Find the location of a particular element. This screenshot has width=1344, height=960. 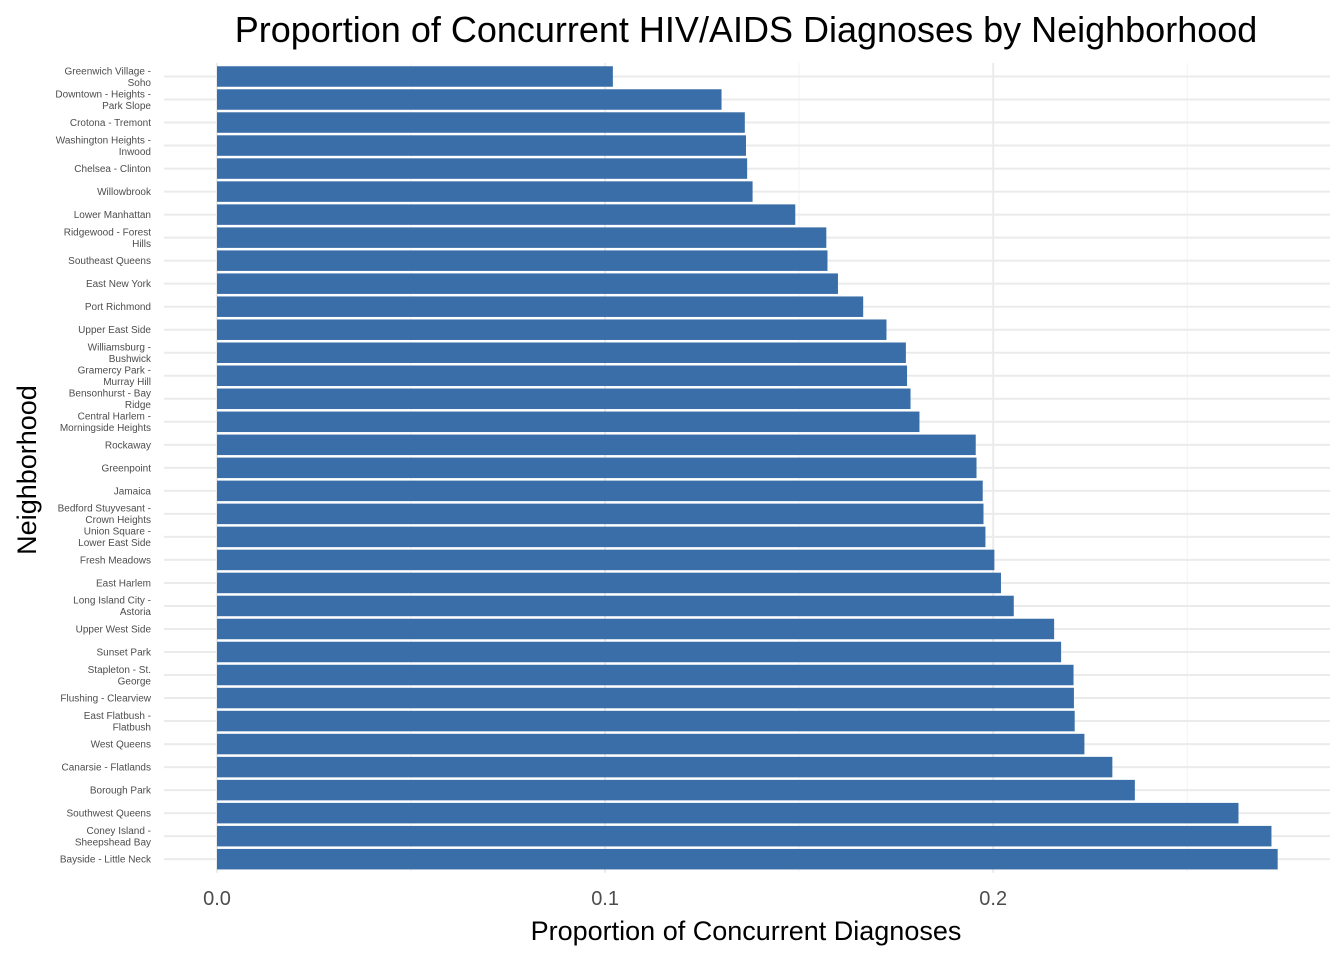

y-tick-label-line: Morningside Heights is located at coordinates (105, 428).